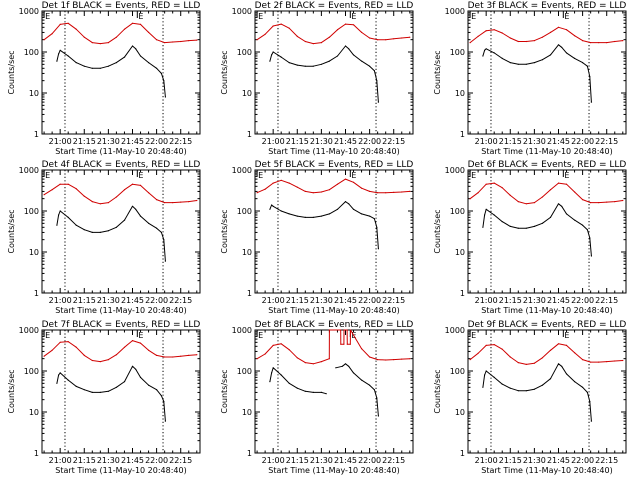 The height and width of the screenshot is (480, 640). I want to click on y-tick-label: 1, so click(36, 453).